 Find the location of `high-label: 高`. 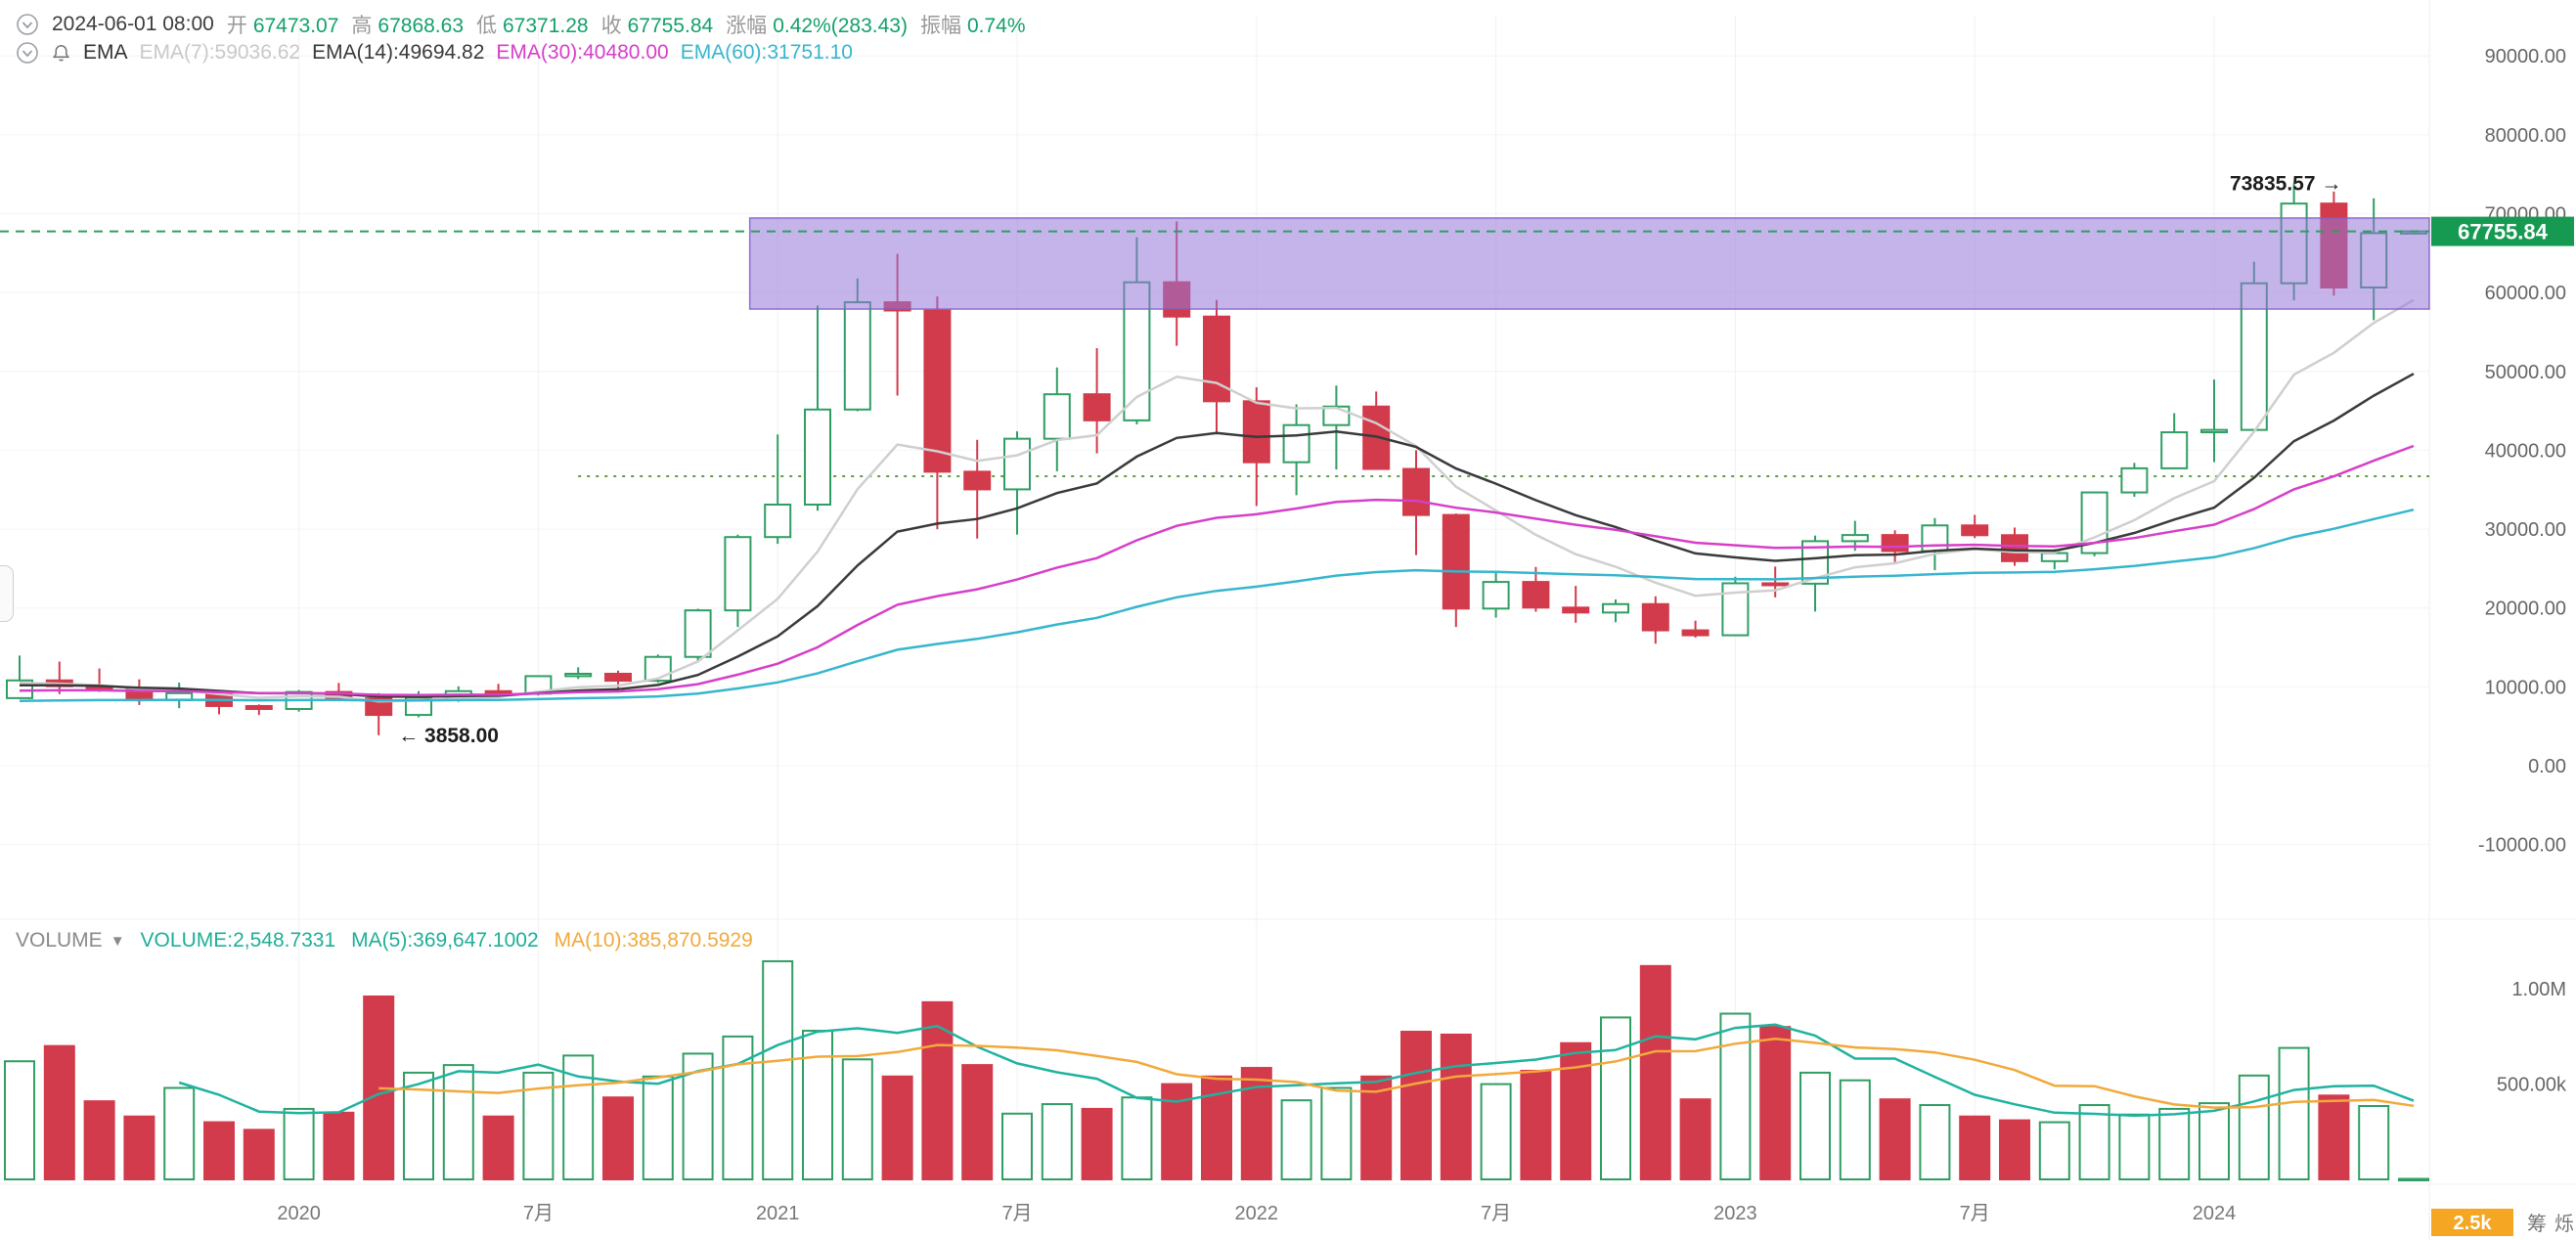

high-label: 高 is located at coordinates (362, 26).